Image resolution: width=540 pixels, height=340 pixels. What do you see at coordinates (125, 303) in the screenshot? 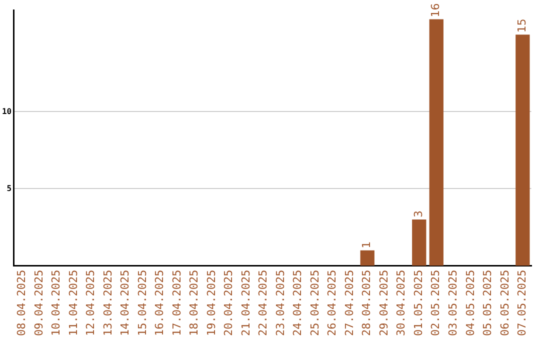
I see `x-tick-label: 14.04.2025` at bounding box center [125, 303].